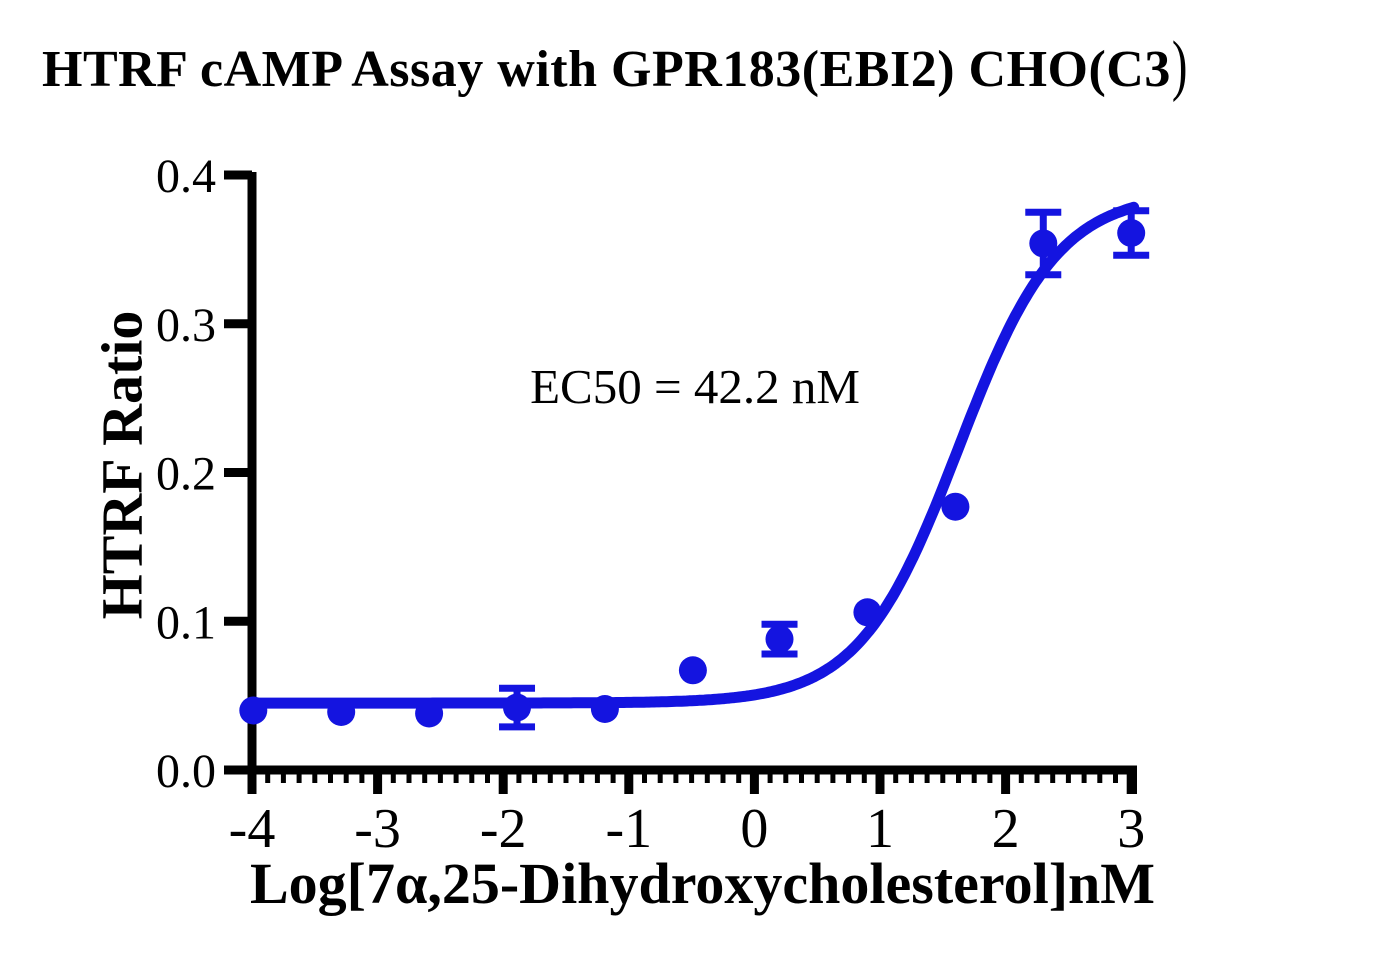 The height and width of the screenshot is (959, 1386). Describe the element at coordinates (1006, 829) in the screenshot. I see `x-tick-label: 2` at that location.